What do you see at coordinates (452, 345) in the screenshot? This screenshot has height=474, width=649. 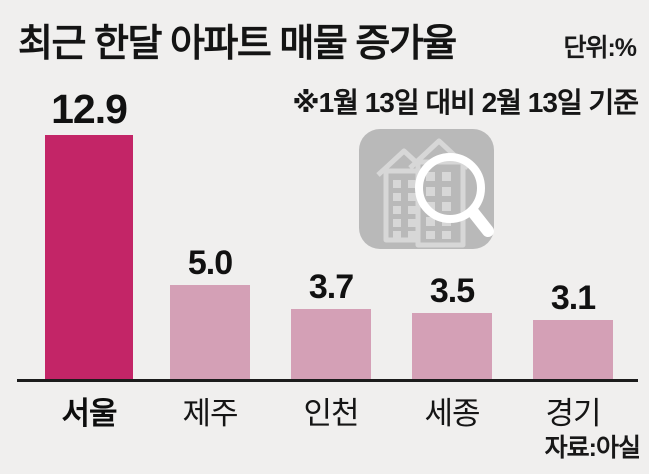 I see `bar-sejong` at bounding box center [452, 345].